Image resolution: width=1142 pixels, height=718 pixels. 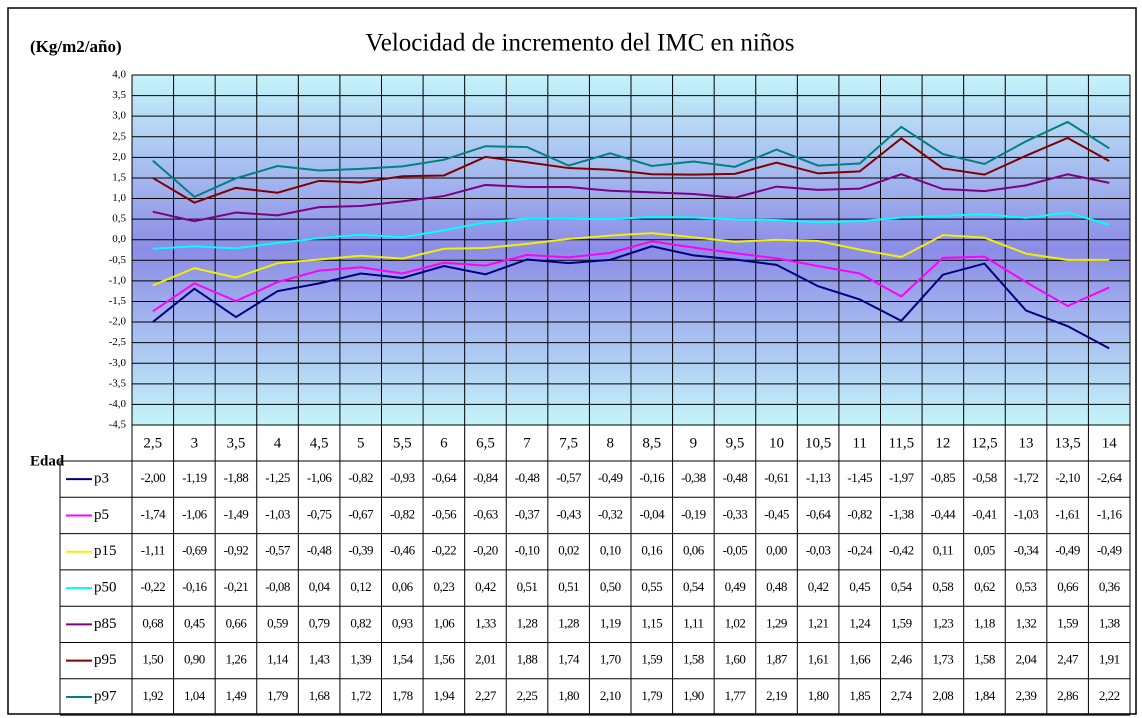 What do you see at coordinates (776, 550) in the screenshot?
I see `table-cell: 0,00` at bounding box center [776, 550].